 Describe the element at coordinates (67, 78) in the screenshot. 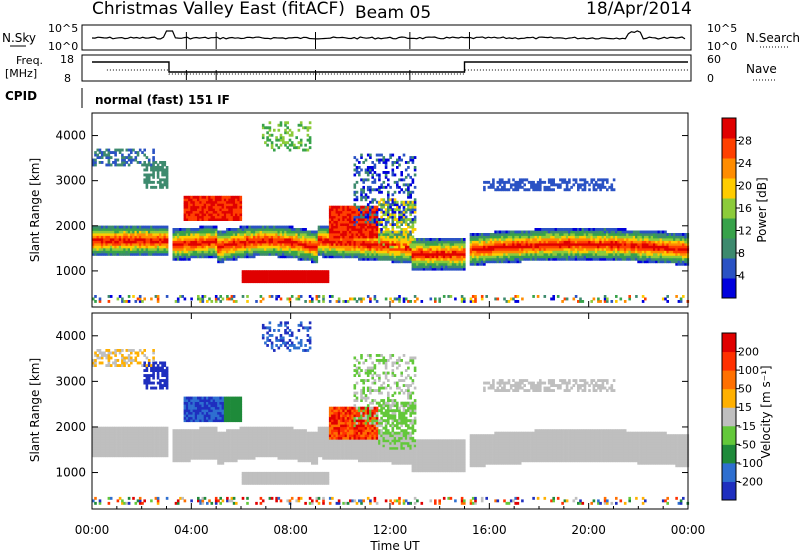

I see `freq-tick-bottom: 8` at that location.